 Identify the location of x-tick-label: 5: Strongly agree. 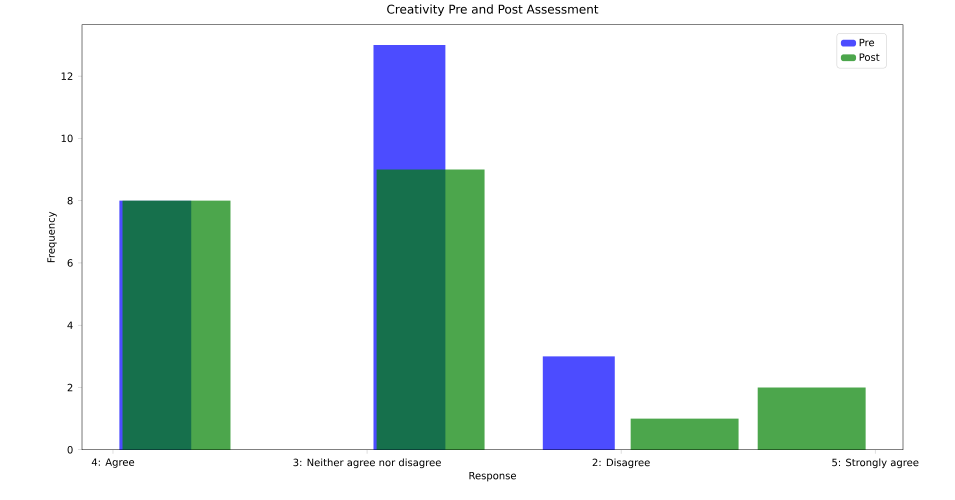
(875, 463).